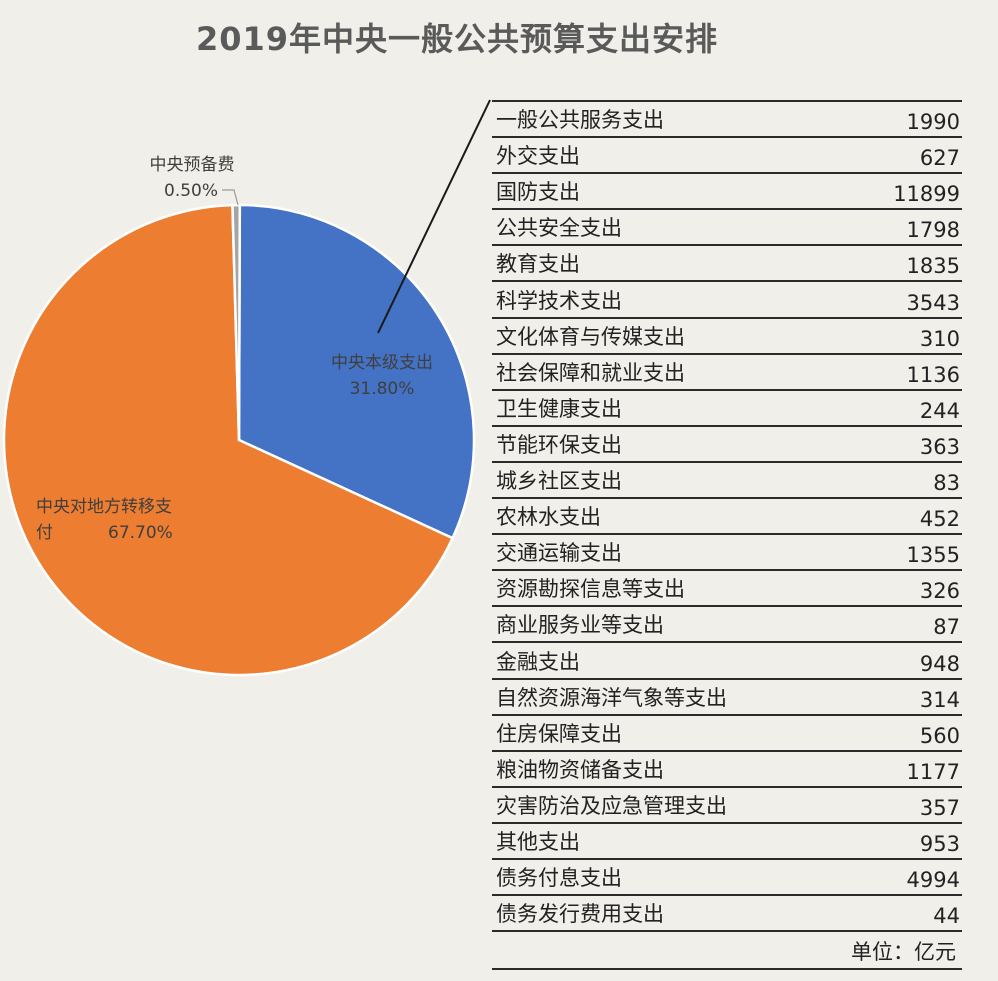 This screenshot has width=998, height=981. I want to click on row-category: 社会保障和就业支出, so click(590, 372).